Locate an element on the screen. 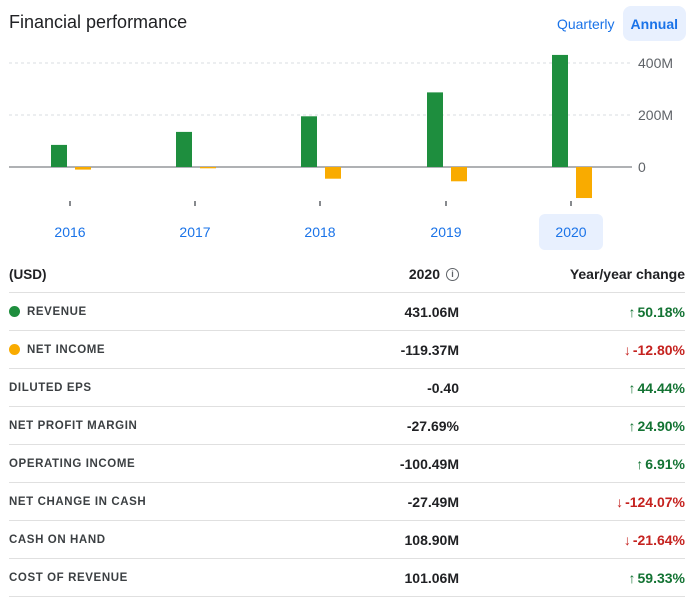 The height and width of the screenshot is (597, 697). change-value: 24.90% is located at coordinates (661, 425).